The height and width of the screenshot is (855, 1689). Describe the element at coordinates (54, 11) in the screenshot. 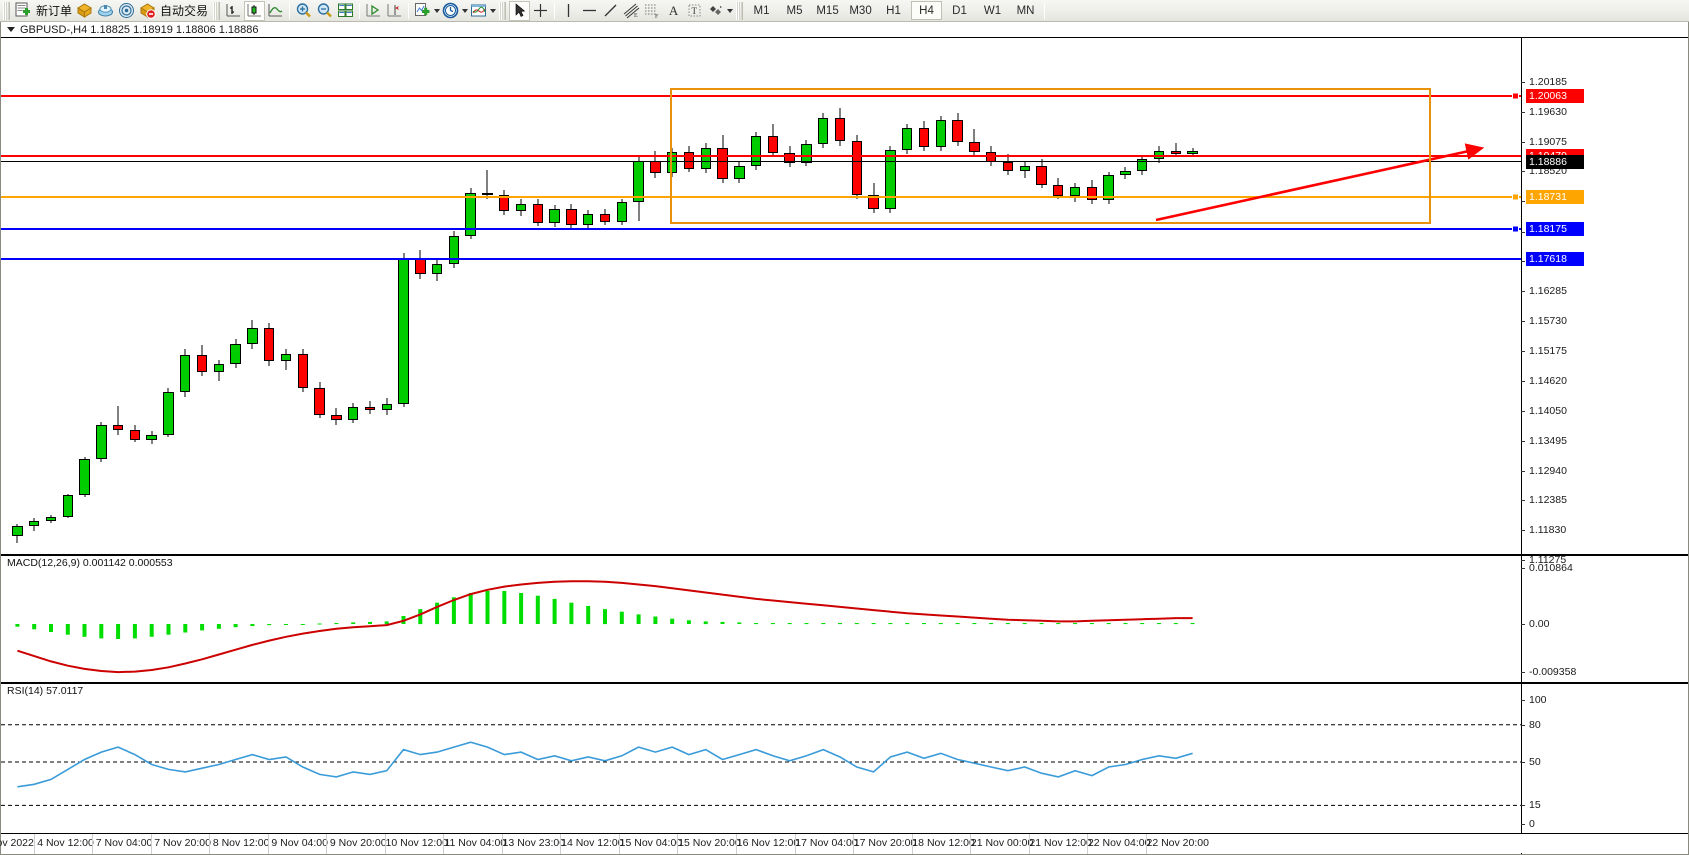

I see `new-order-label: 新订单` at that location.